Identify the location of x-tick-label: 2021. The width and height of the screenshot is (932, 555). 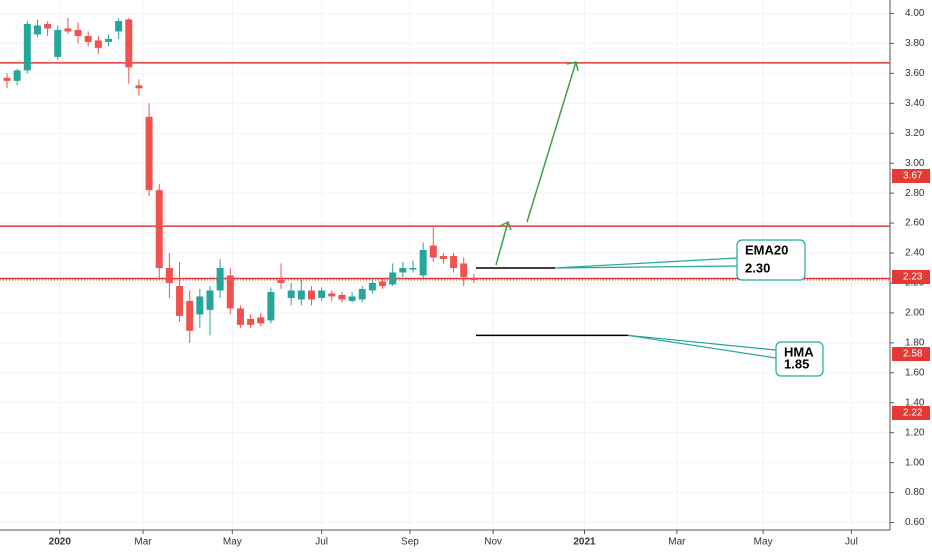
(584, 542).